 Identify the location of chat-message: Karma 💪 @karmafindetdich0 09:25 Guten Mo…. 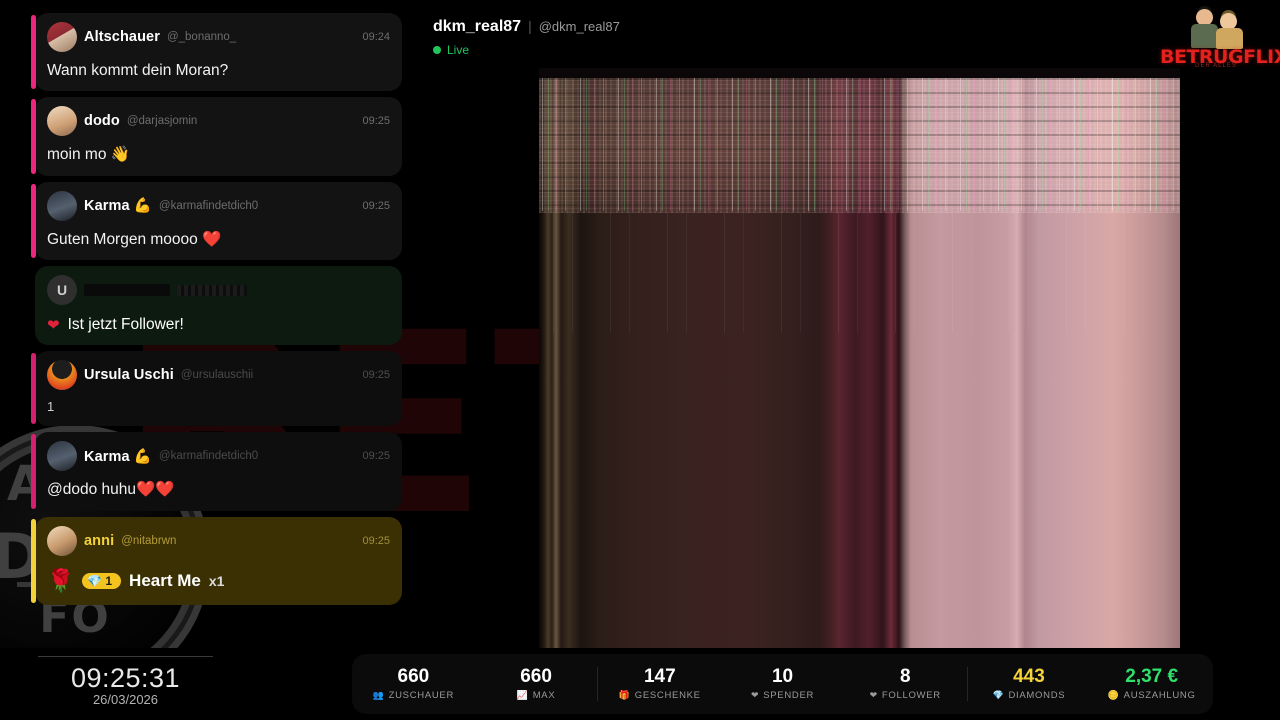
(216, 221).